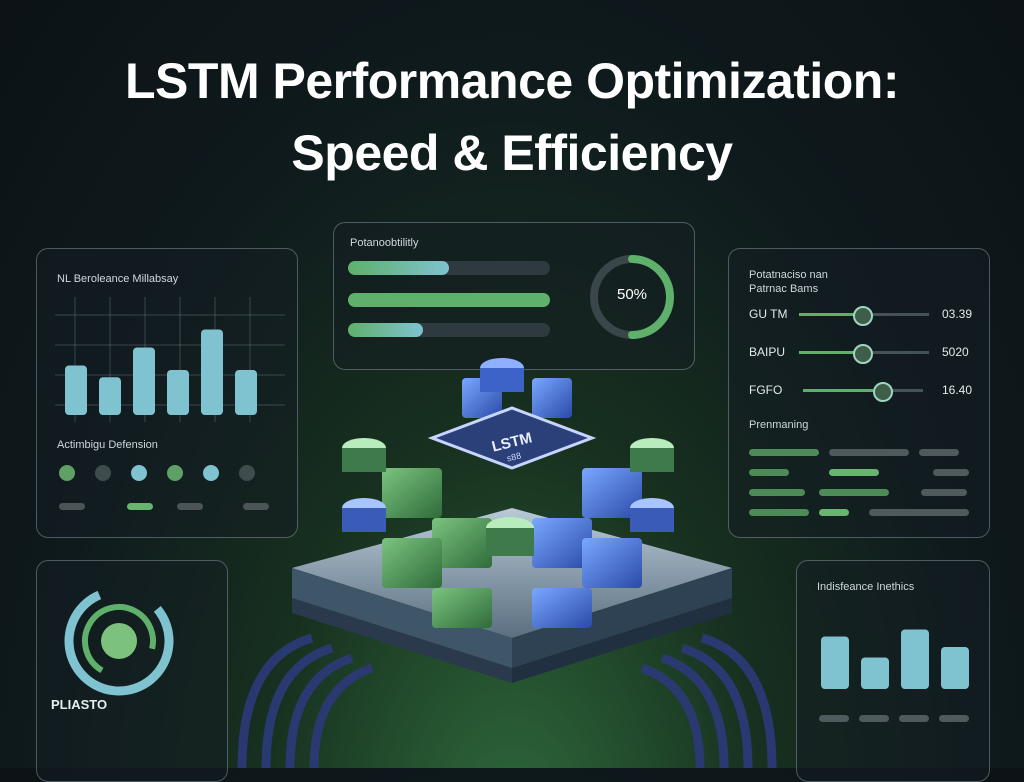 The image size is (1024, 782). Describe the element at coordinates (107, 445) in the screenshot. I see `panel-left-top-subtitle: Actimbigu Defension` at that location.